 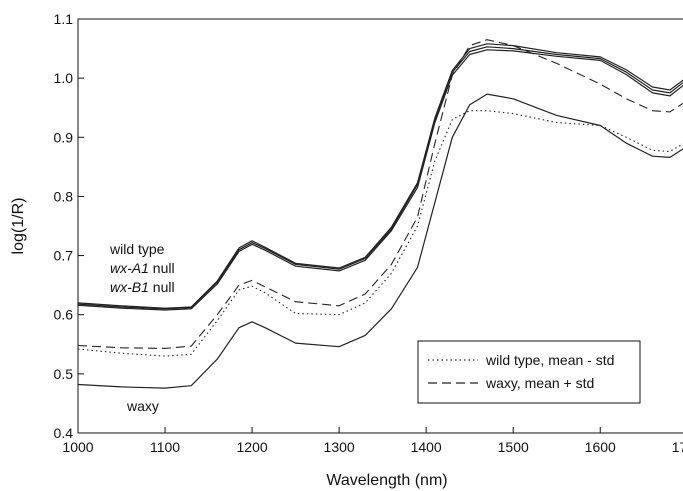 I want to click on y-tick-label: 0.6, so click(x=64, y=315).